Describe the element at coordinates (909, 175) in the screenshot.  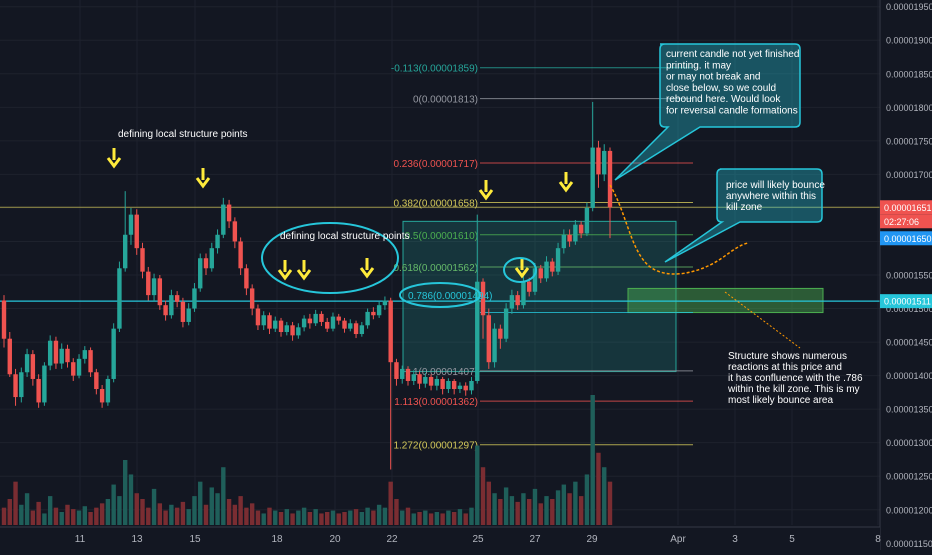
I see `price-tick-label: 0.00001700` at that location.